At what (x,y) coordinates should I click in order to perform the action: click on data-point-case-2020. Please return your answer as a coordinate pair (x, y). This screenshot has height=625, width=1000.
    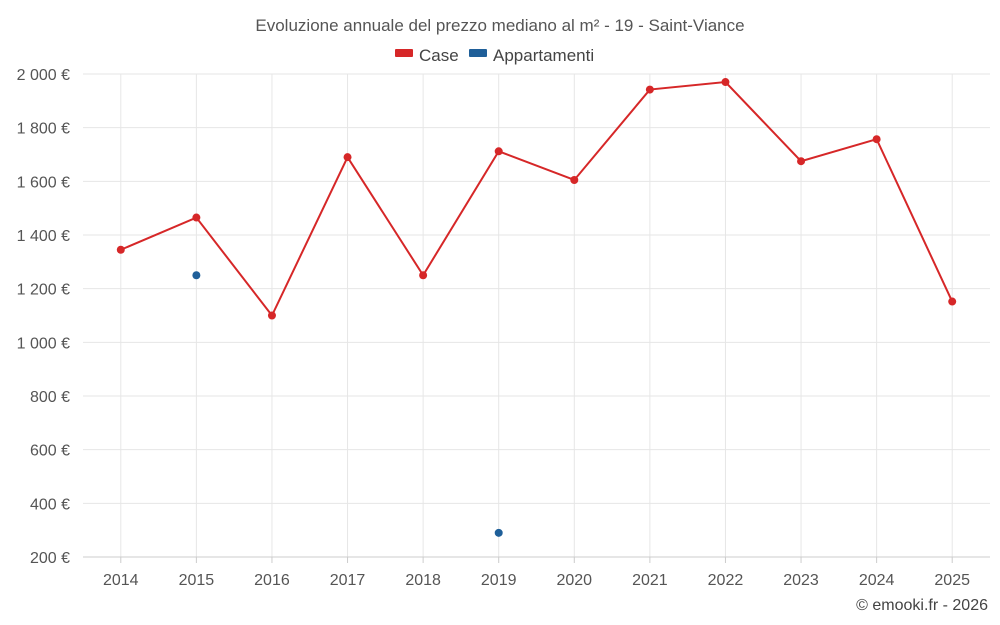
    Looking at the image, I should click on (574, 179).